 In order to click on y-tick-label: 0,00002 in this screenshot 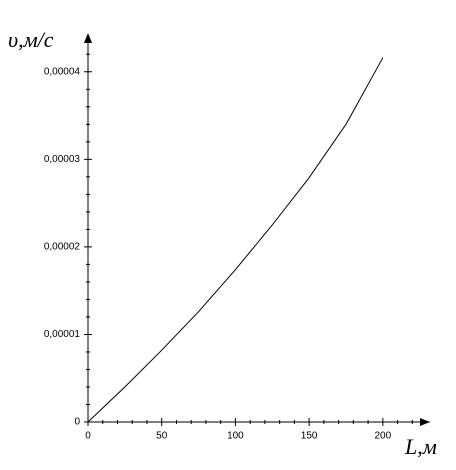, I will do `click(62, 247)`.